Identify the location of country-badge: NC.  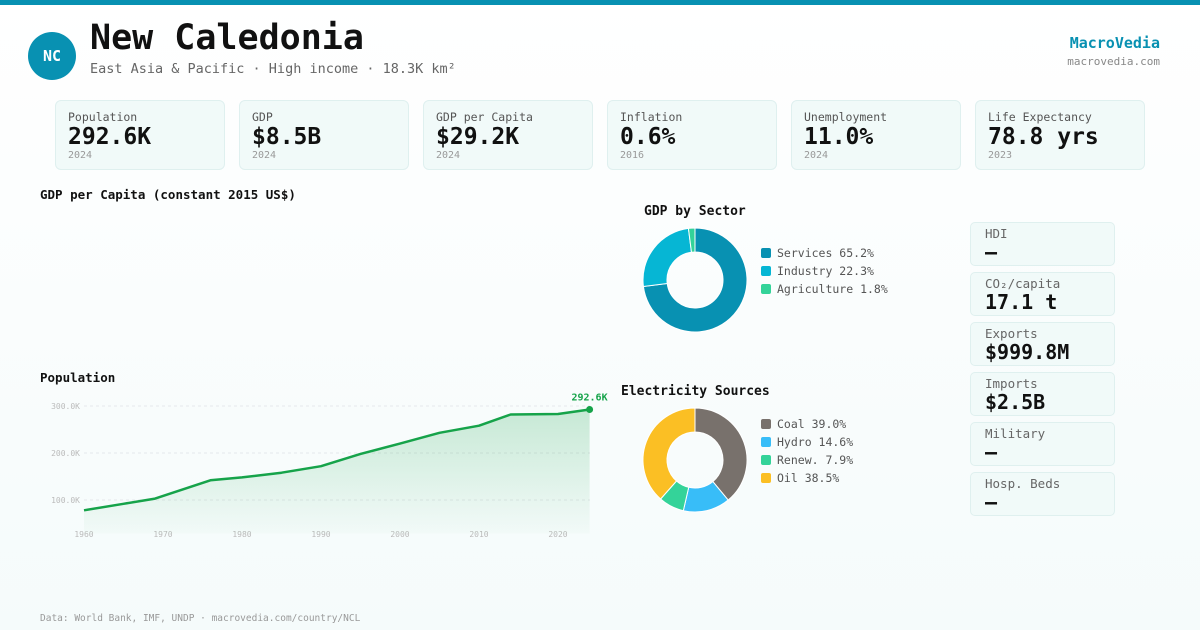
(52, 56).